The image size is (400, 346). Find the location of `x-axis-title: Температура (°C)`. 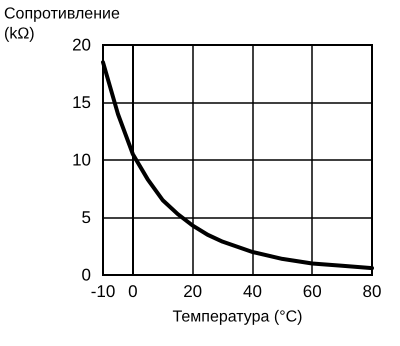

x-axis-title: Температура (°C) is located at coordinates (237, 317).